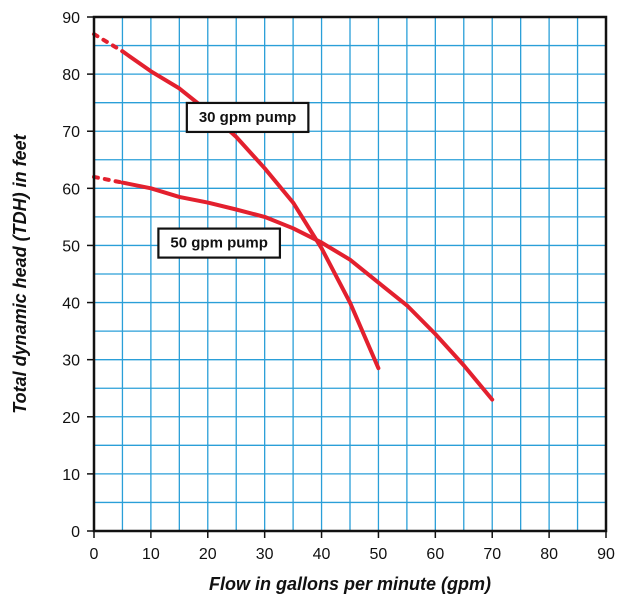 This screenshot has width=634, height=606. I want to click on y-tick-label: 80, so click(71, 75).